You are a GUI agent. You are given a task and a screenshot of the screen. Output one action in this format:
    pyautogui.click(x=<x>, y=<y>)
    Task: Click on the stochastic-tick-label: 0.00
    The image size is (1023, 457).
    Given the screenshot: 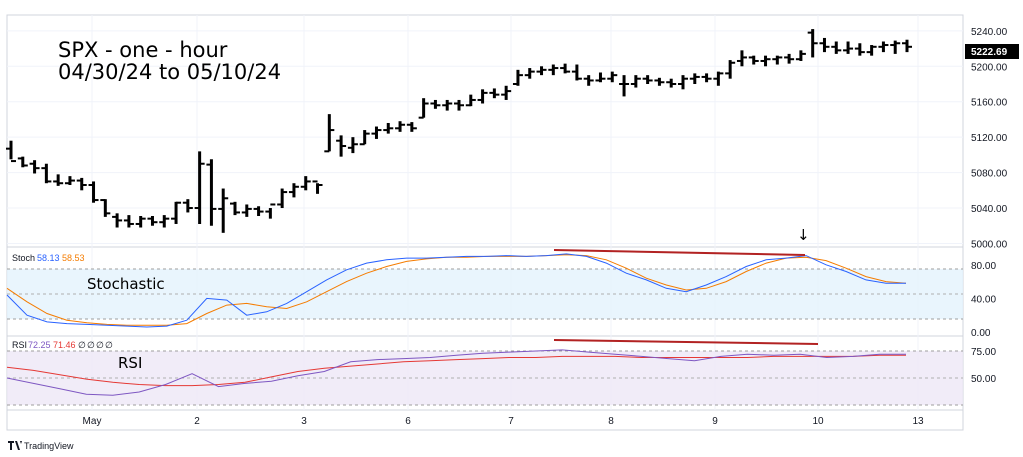 What is the action you would take?
    pyautogui.click(x=981, y=333)
    